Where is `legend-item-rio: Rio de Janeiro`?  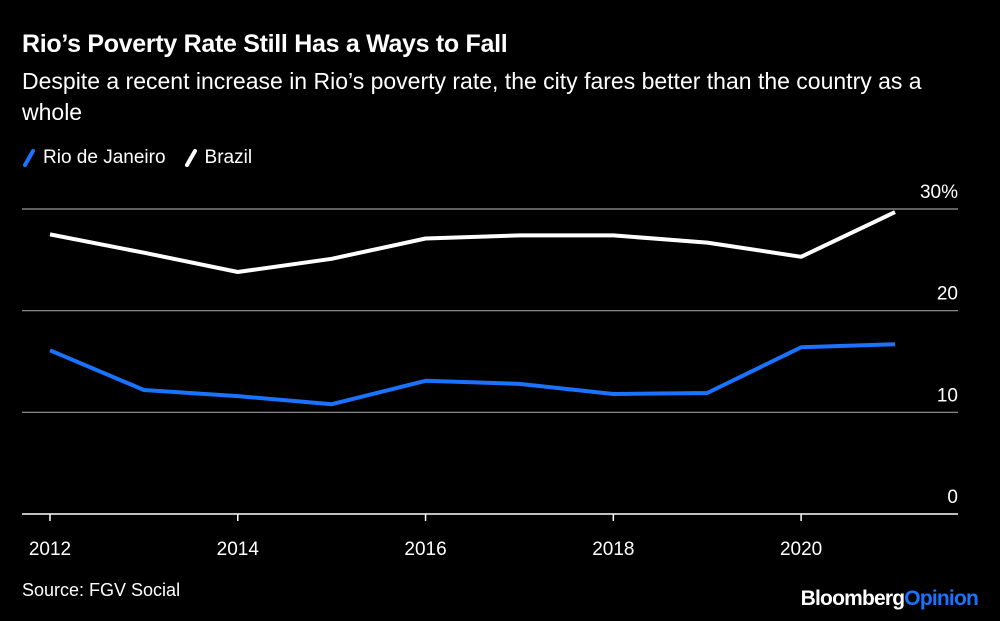
legend-item-rio: Rio de Janeiro is located at coordinates (94, 158).